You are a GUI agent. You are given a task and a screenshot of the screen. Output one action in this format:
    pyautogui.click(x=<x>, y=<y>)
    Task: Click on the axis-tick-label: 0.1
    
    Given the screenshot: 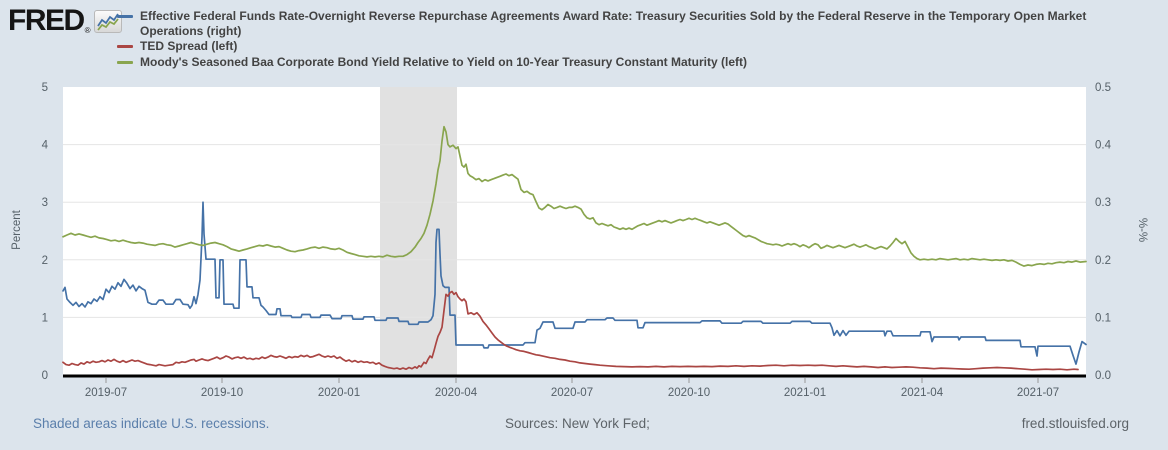 What is the action you would take?
    pyautogui.click(x=1103, y=318)
    